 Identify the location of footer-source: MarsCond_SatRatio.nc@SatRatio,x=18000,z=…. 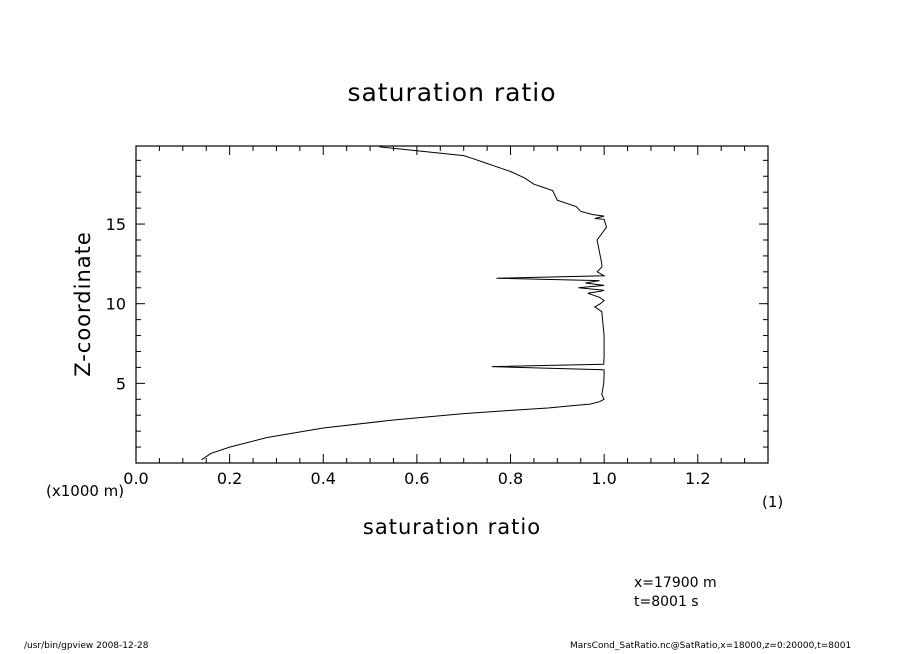
(711, 646).